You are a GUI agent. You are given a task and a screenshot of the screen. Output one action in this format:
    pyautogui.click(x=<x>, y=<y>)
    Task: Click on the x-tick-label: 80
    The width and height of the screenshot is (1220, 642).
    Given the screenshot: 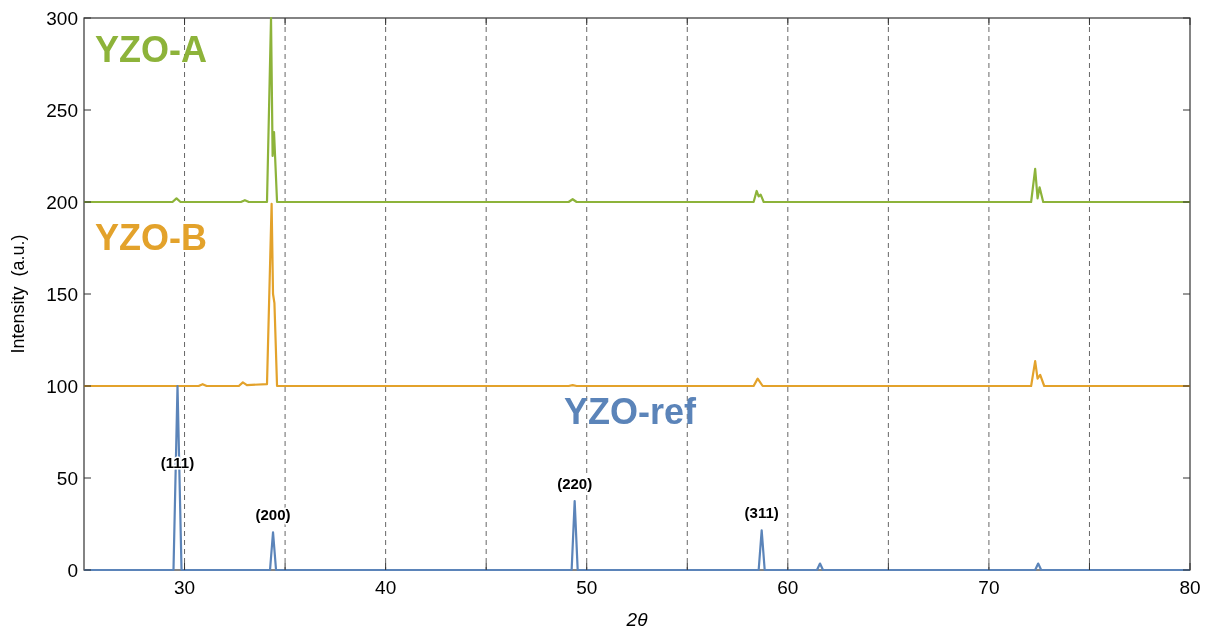 What is the action you would take?
    pyautogui.click(x=1190, y=587)
    